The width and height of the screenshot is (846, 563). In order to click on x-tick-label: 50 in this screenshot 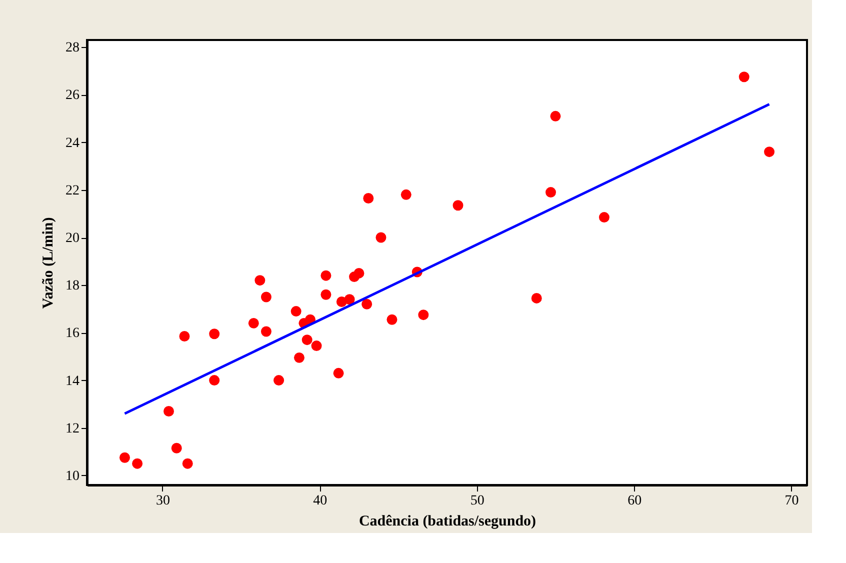, I will do `click(477, 501)`.